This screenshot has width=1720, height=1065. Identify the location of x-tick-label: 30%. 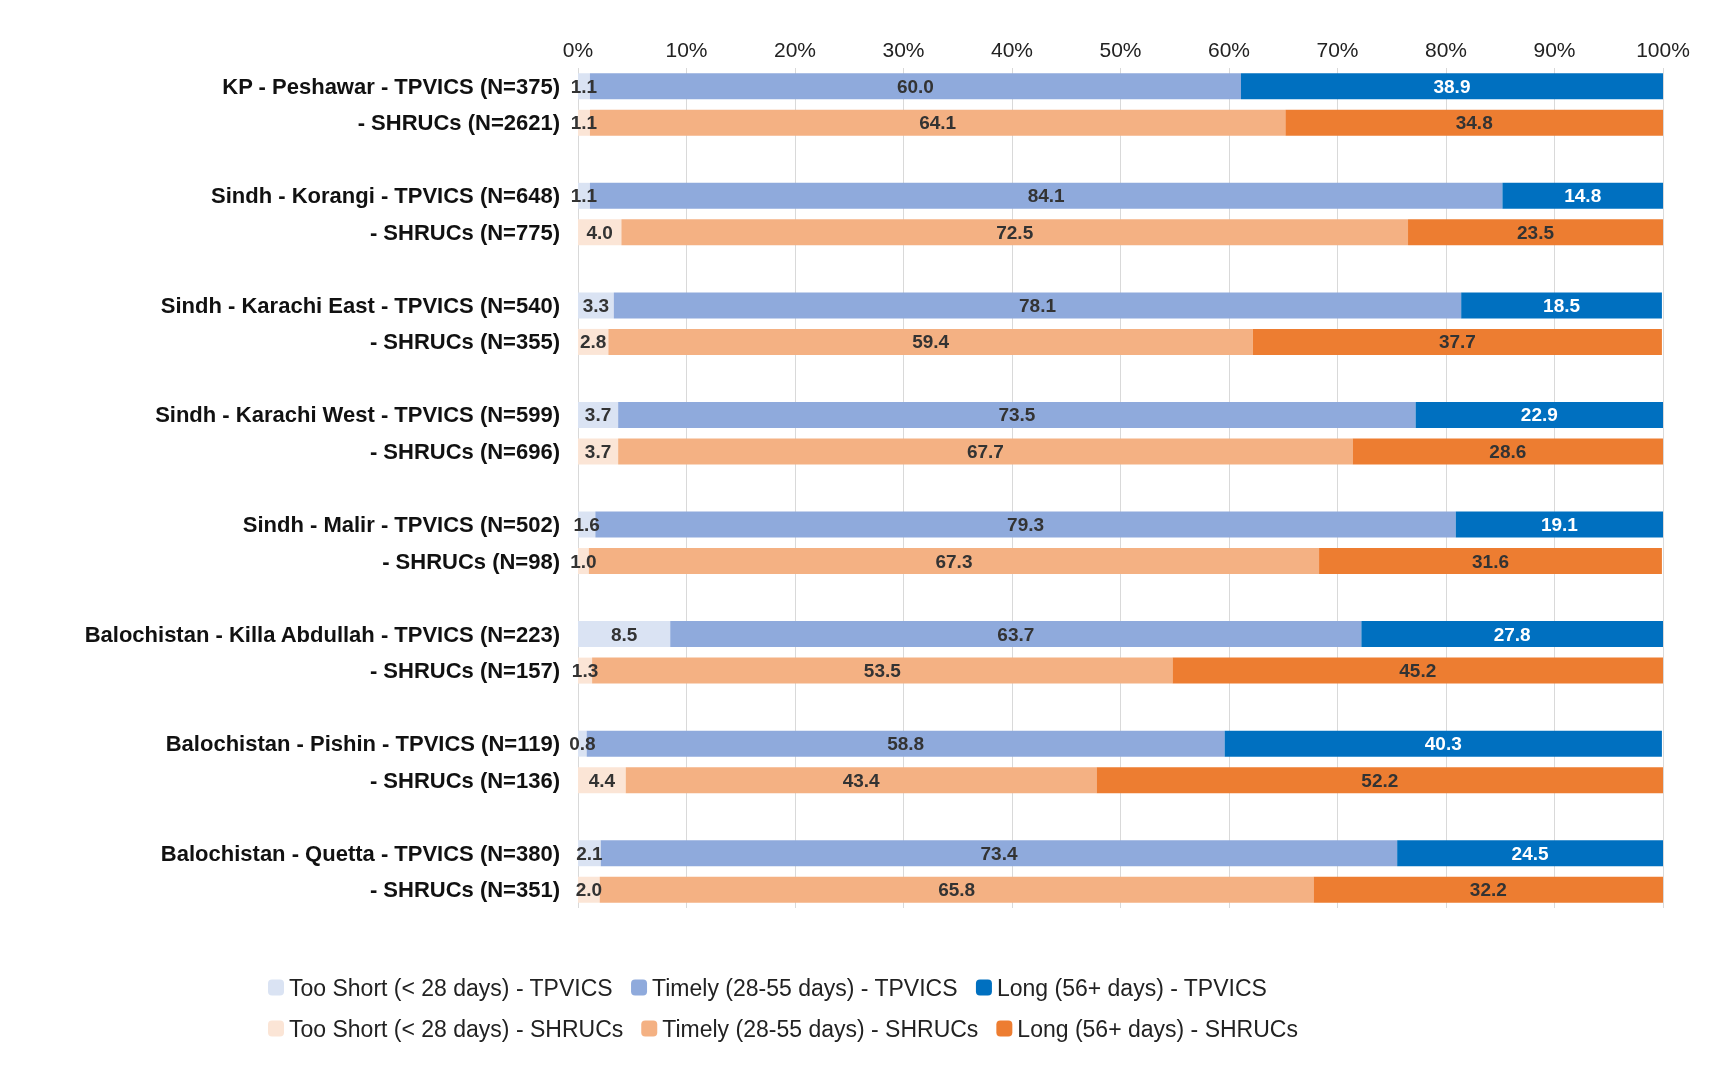
(903, 49).